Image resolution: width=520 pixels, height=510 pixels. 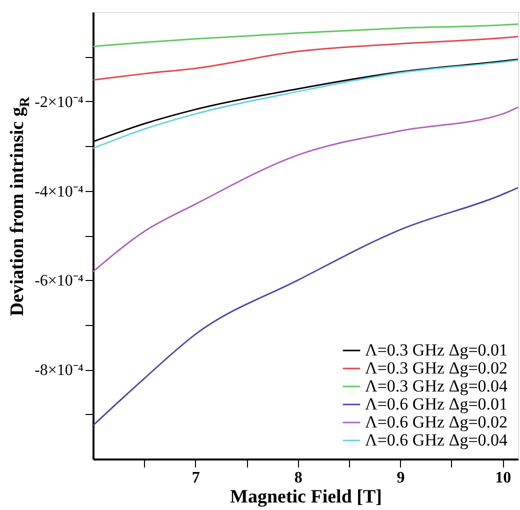 I want to click on x-tick-label: 8, so click(x=298, y=478).